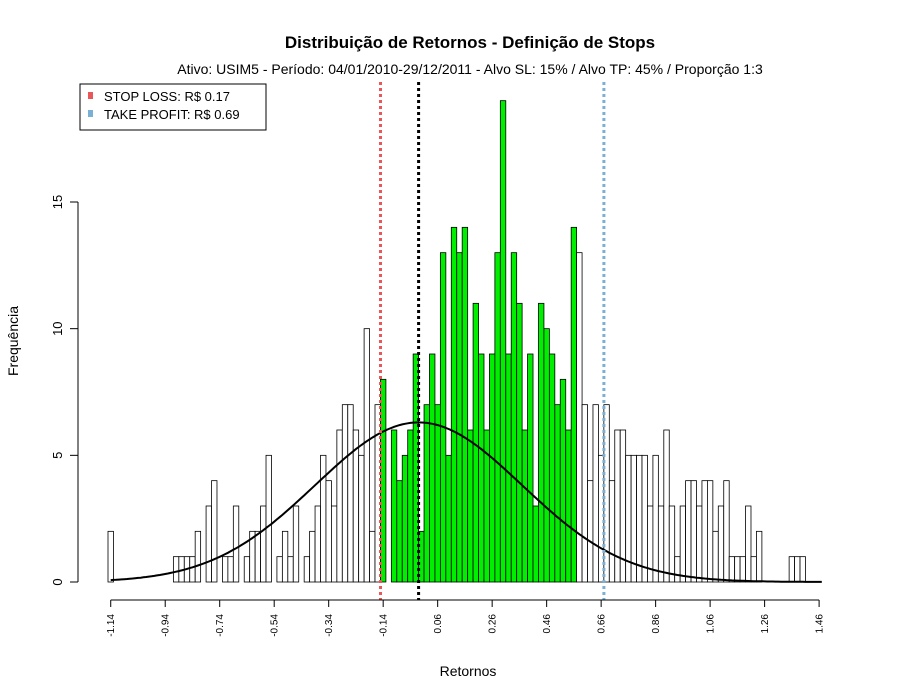 The height and width of the screenshot is (700, 900). Describe the element at coordinates (57, 581) in the screenshot. I see `y-tick-label: 0` at that location.